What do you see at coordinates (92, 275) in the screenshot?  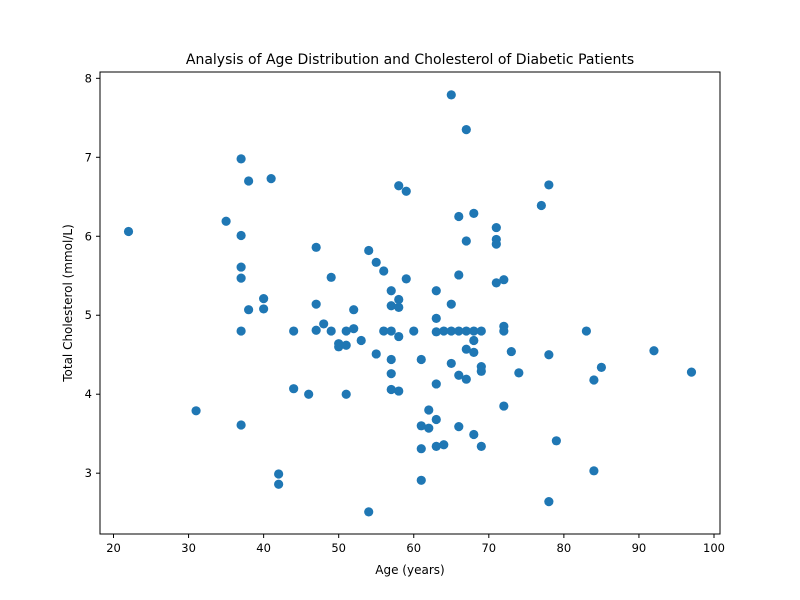 I see `y-ticks: 3 4 5 6 7 8` at bounding box center [92, 275].